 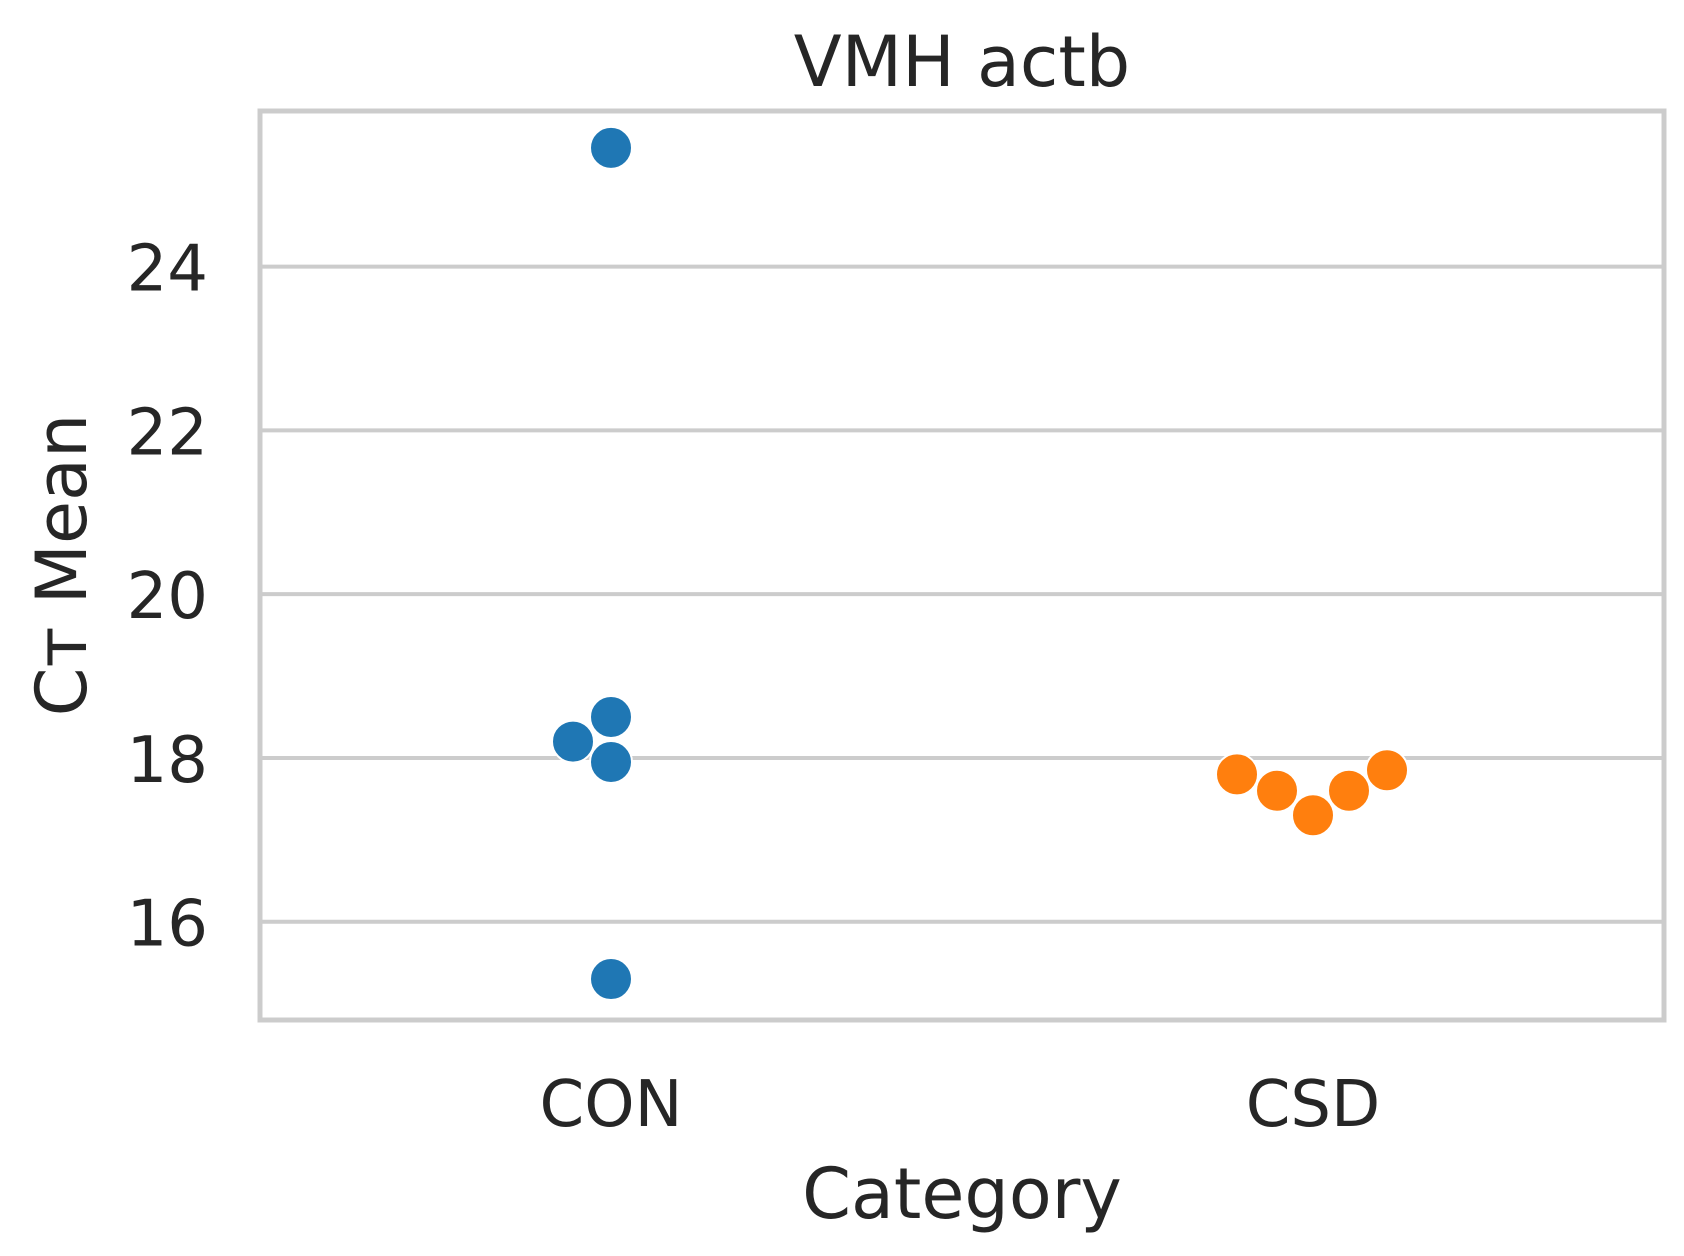 I want to click on y-tick-label: 20, so click(x=167, y=597).